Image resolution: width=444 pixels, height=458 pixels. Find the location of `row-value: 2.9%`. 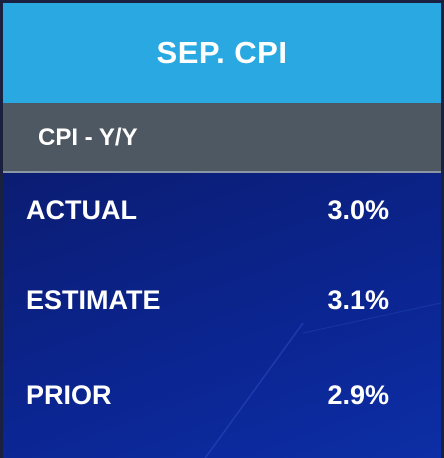

row-value: 2.9% is located at coordinates (358, 395).